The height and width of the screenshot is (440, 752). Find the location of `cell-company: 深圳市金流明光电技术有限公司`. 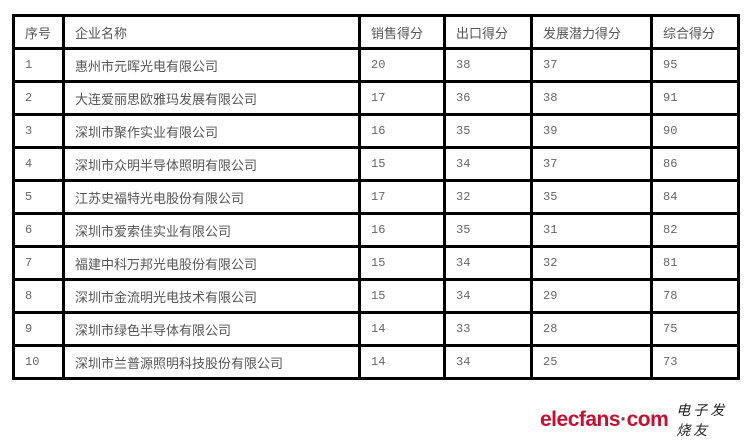

cell-company: 深圳市金流明光电技术有限公司 is located at coordinates (211, 296).